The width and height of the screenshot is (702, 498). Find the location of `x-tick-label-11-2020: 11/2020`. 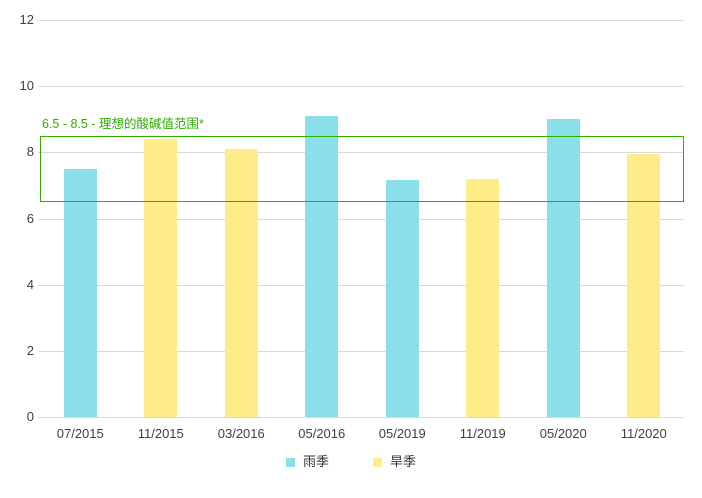

x-tick-label-11-2020: 11/2020 is located at coordinates (643, 433).